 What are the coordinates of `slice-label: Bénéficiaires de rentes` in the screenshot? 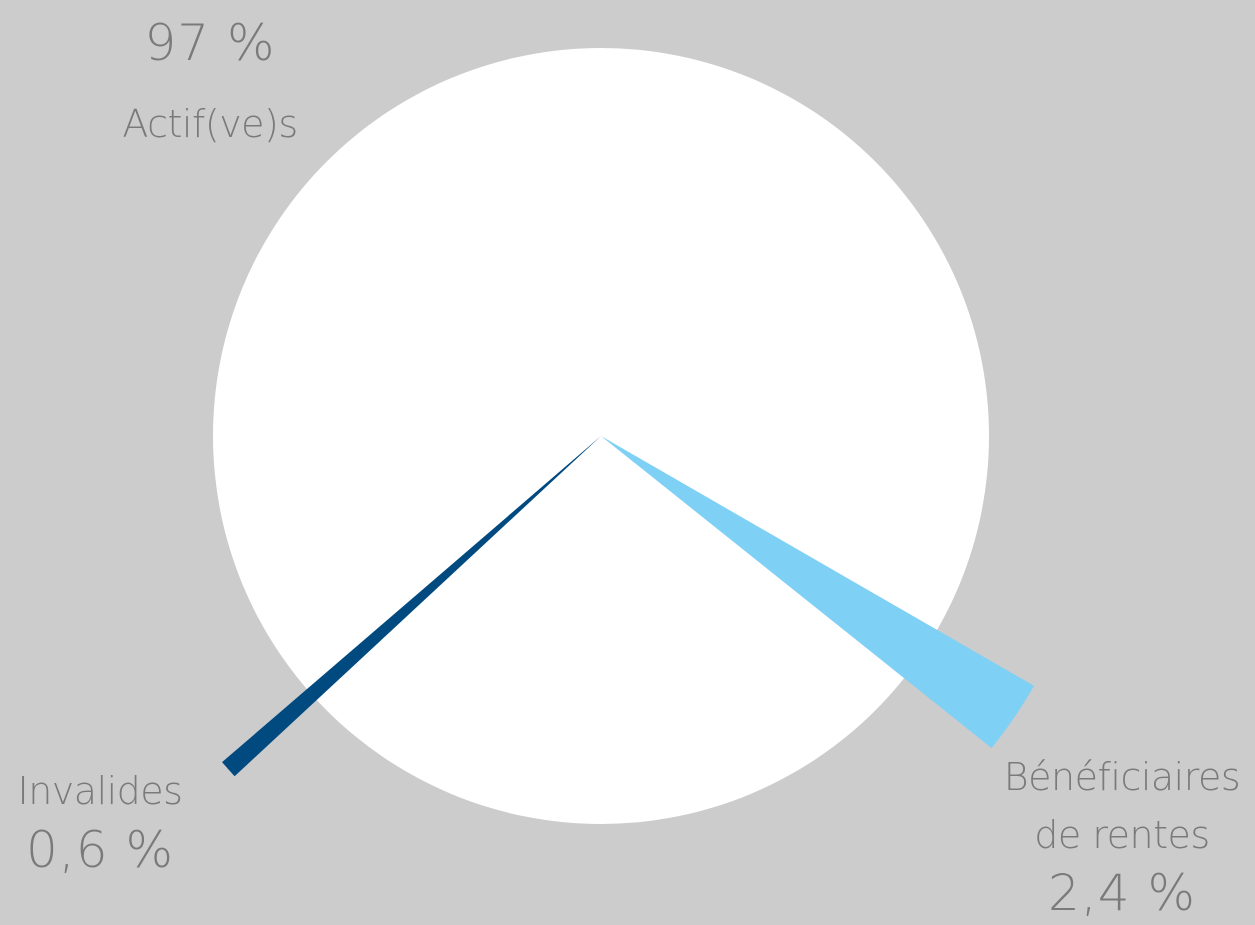 It's located at (1122, 806).